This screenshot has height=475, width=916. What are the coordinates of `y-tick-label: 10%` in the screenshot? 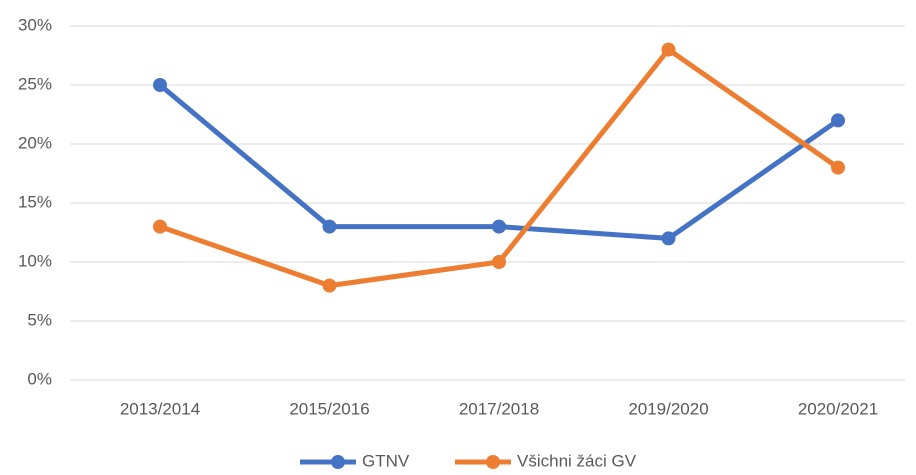 It's located at (35, 260).